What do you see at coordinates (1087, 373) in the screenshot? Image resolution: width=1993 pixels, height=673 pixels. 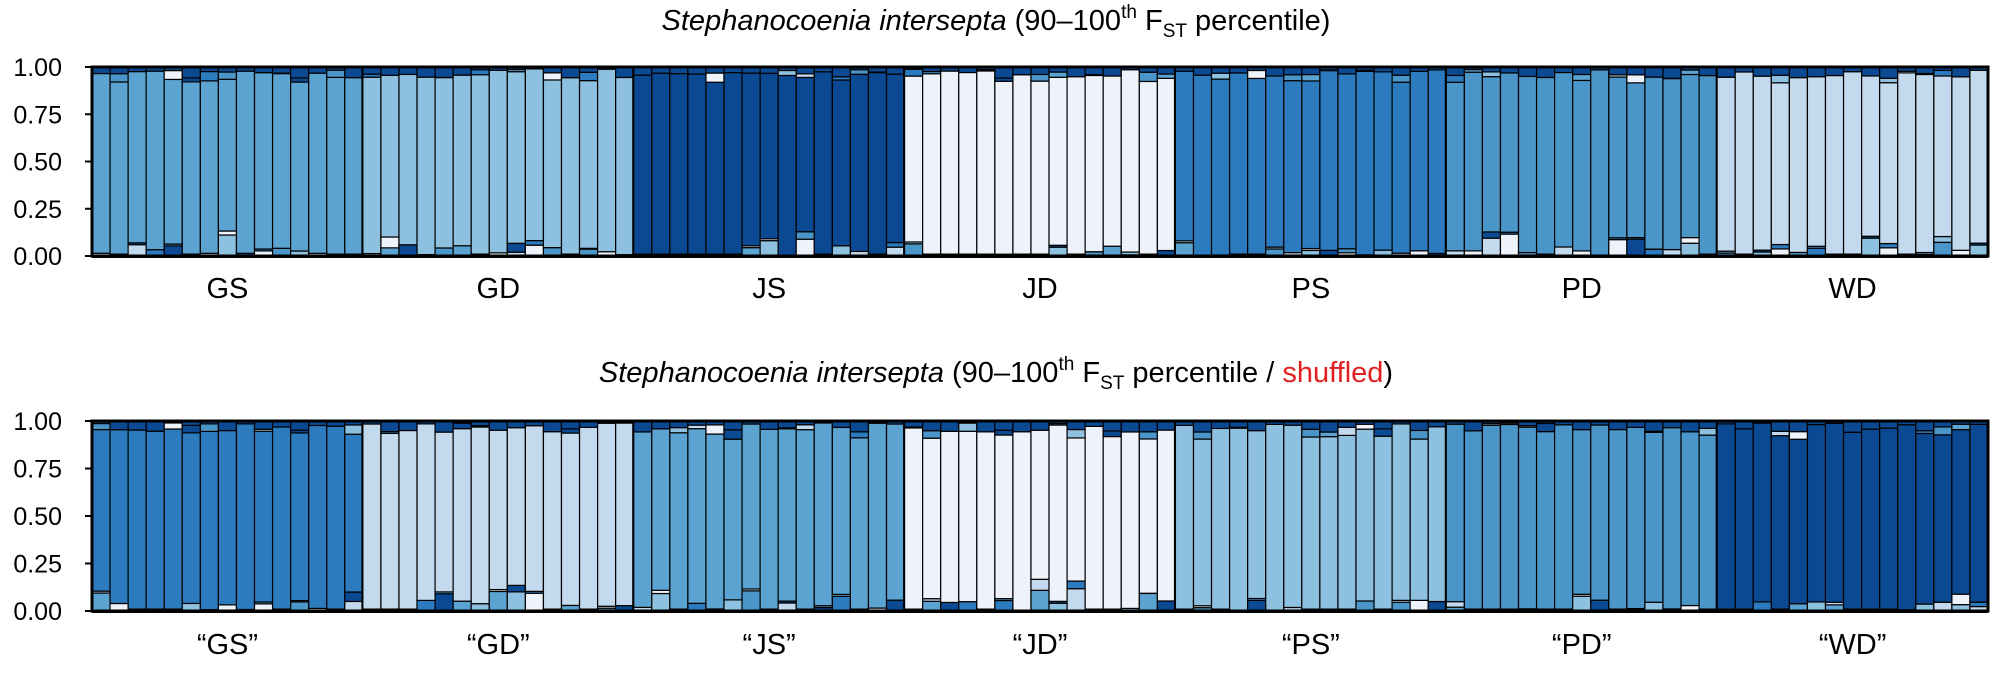 I see `title-fst_f: F` at bounding box center [1087, 373].